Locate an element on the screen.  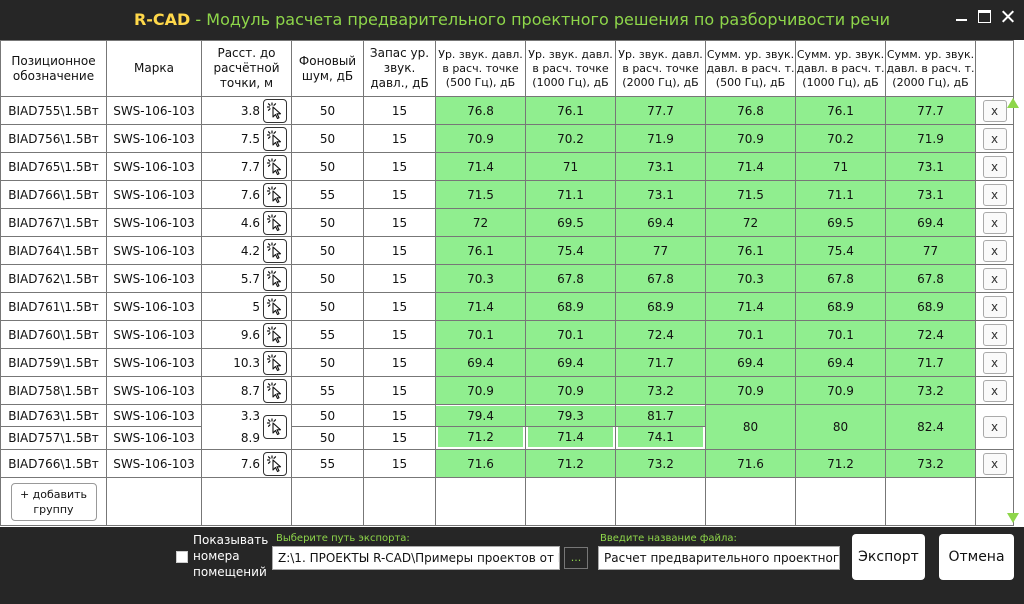
l2000-cell-value: 73.1 is located at coordinates (660, 166).